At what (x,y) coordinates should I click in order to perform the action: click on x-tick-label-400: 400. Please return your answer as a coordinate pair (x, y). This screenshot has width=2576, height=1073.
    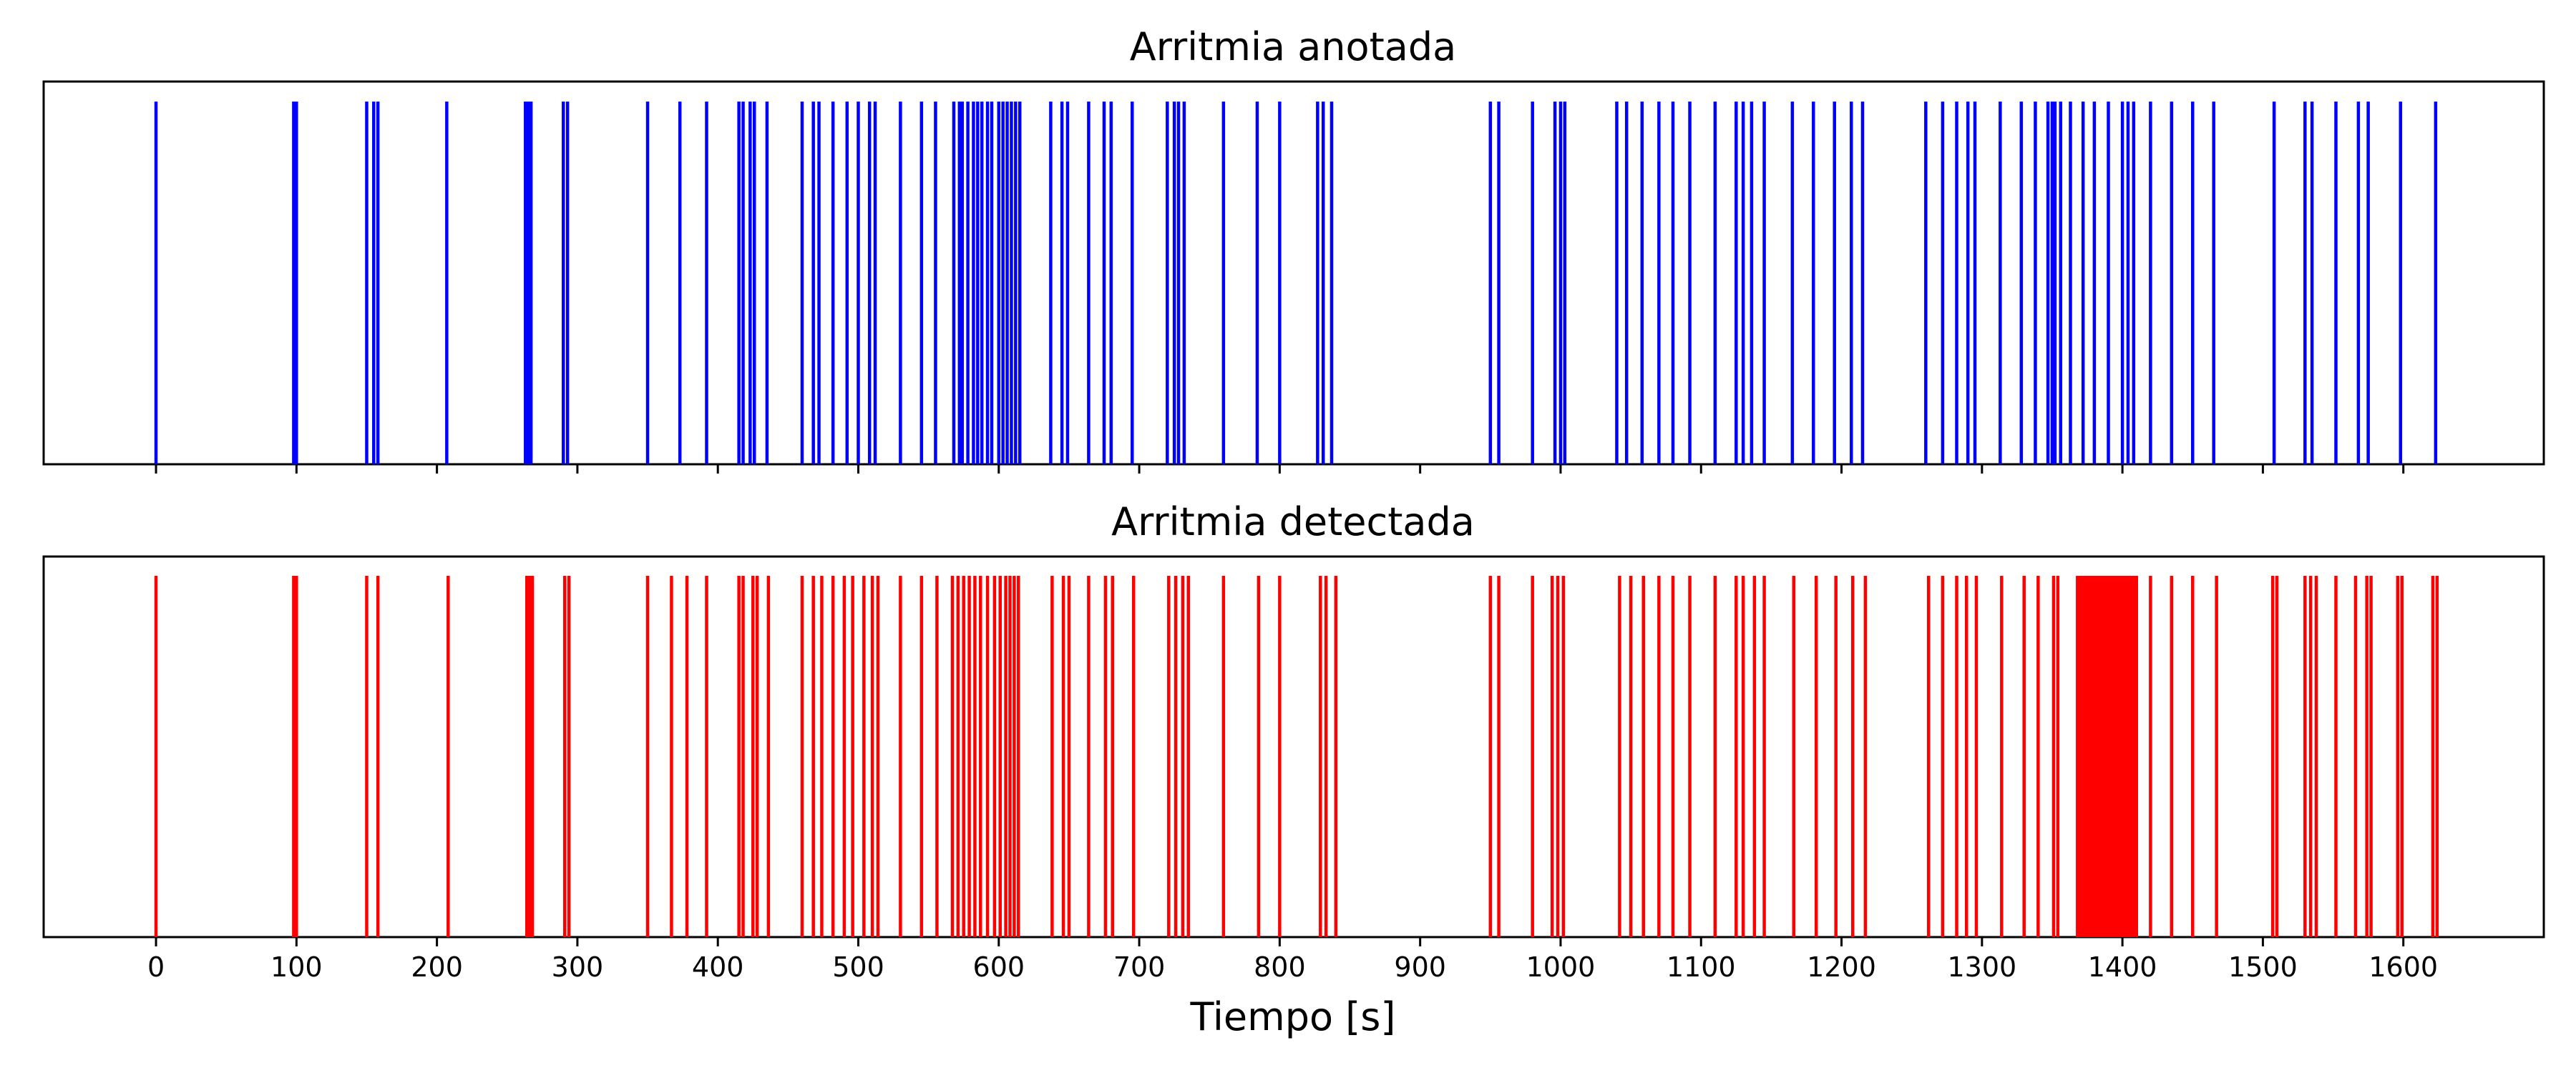
    Looking at the image, I should click on (718, 967).